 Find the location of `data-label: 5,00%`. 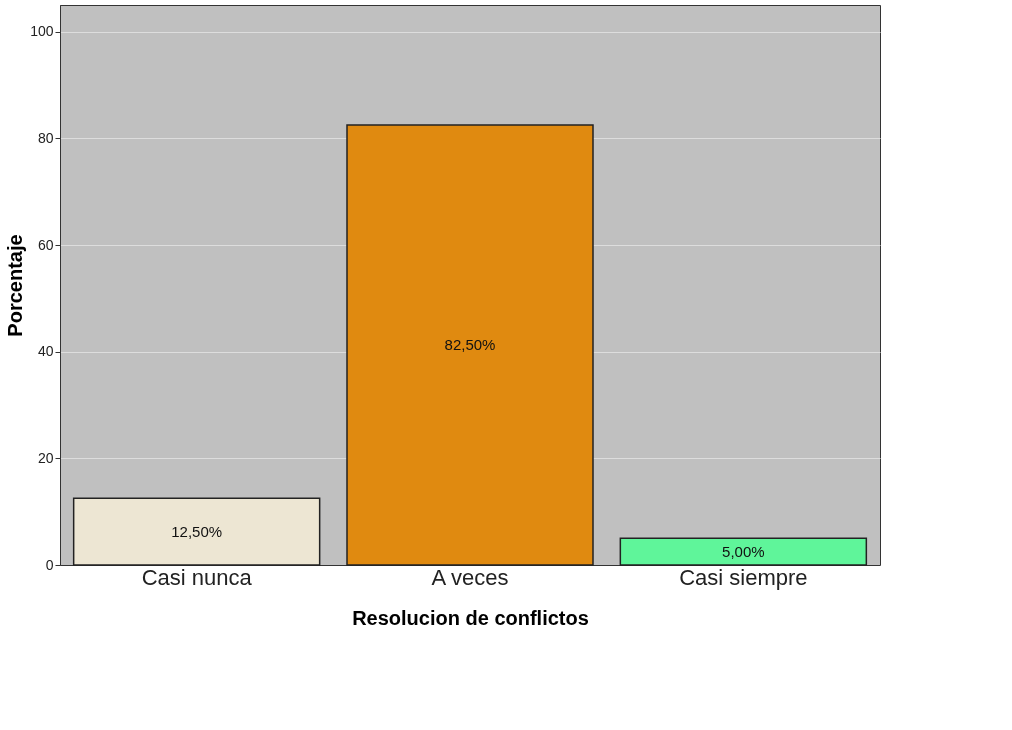

data-label: 5,00% is located at coordinates (743, 551).